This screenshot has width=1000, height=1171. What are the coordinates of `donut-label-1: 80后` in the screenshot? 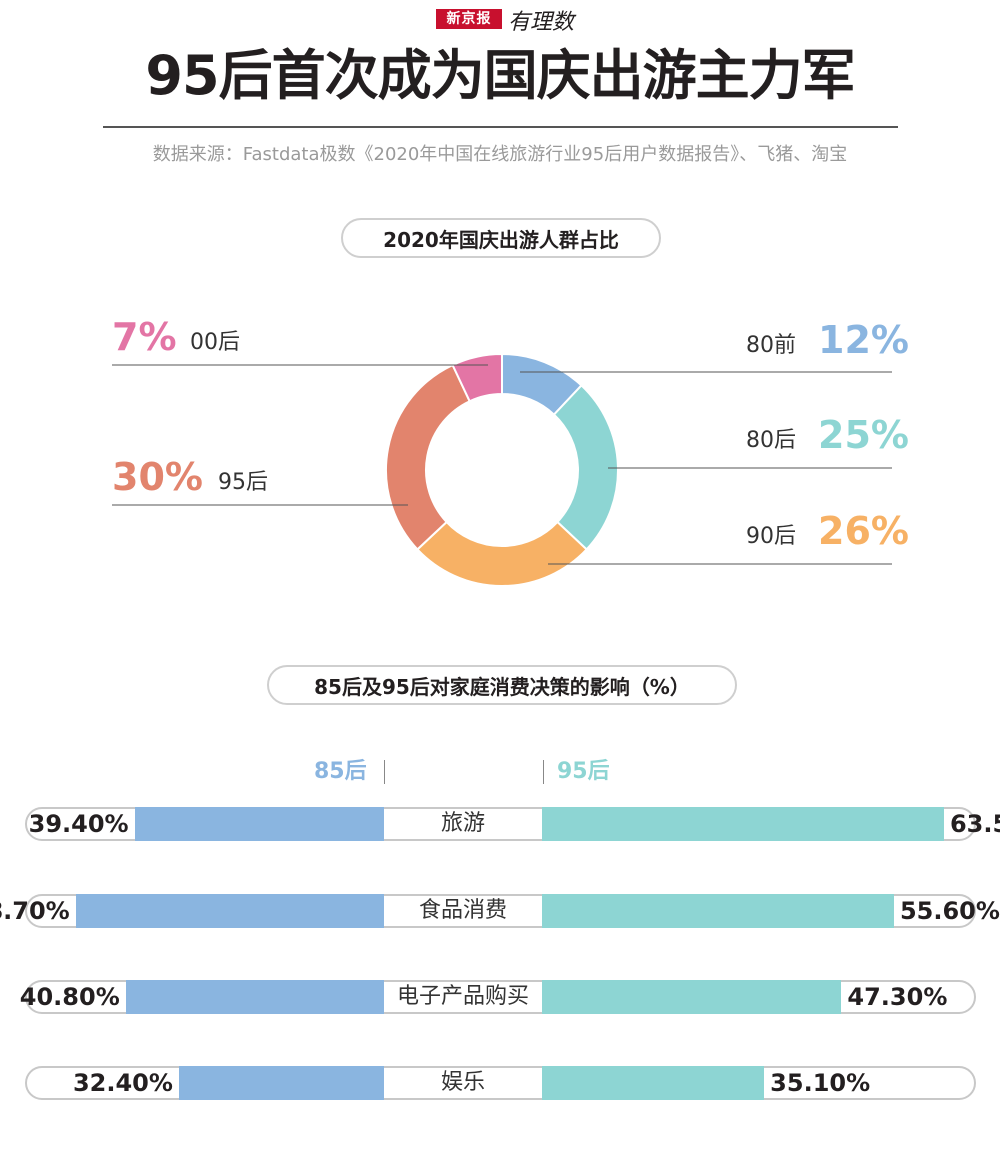 It's located at (771, 440).